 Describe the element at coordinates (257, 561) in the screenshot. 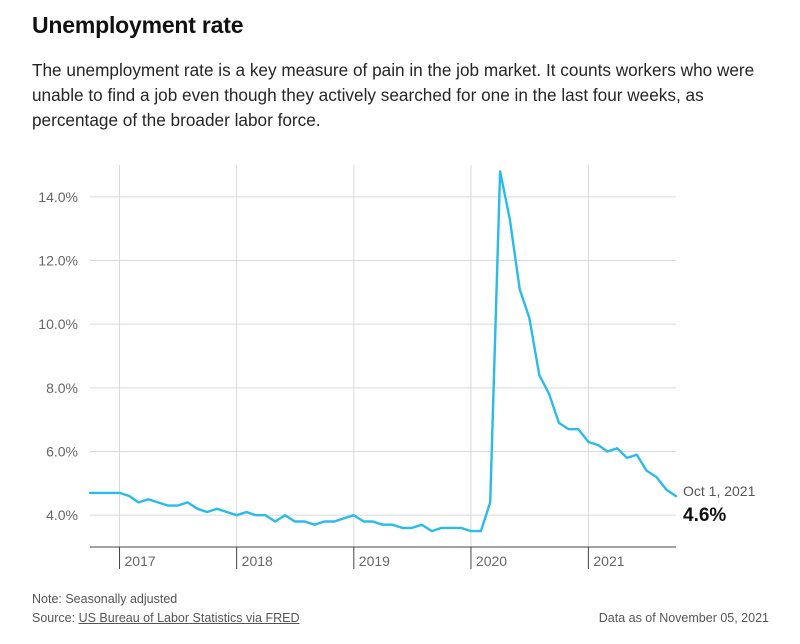

I see `x-tick-label: 2018` at that location.